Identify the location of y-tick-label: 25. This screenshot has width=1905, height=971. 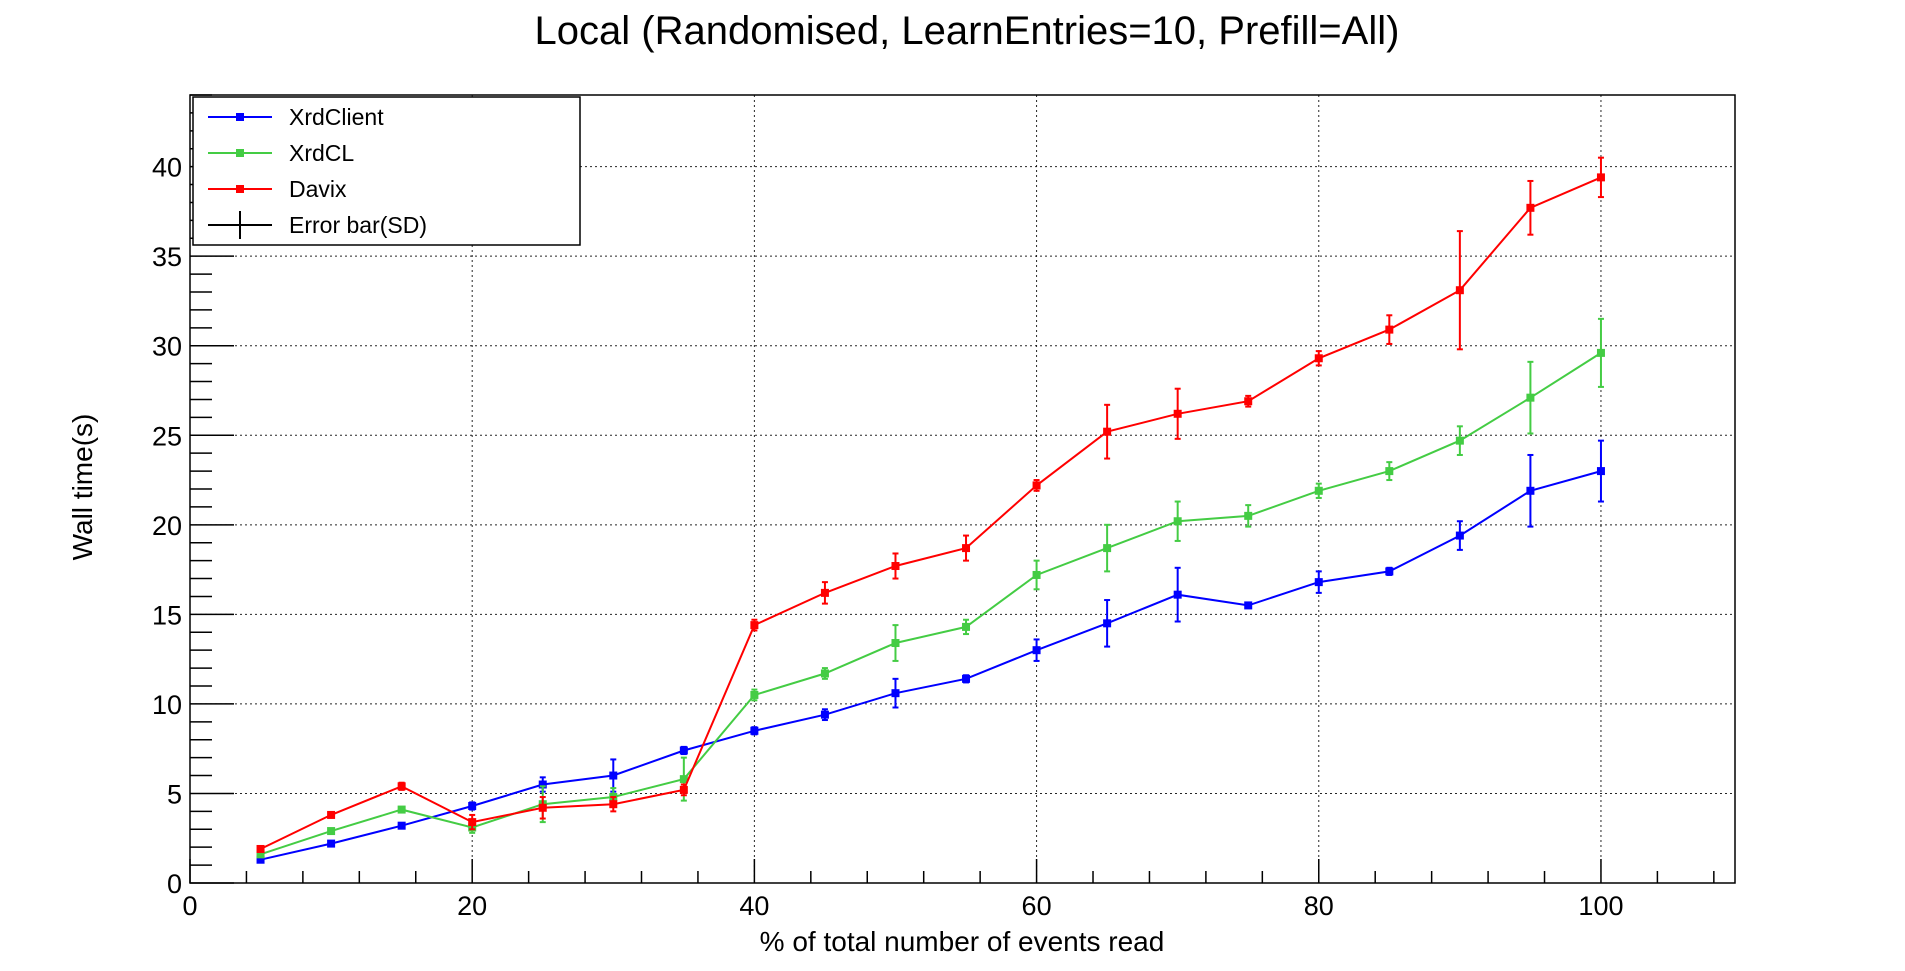
(167, 436).